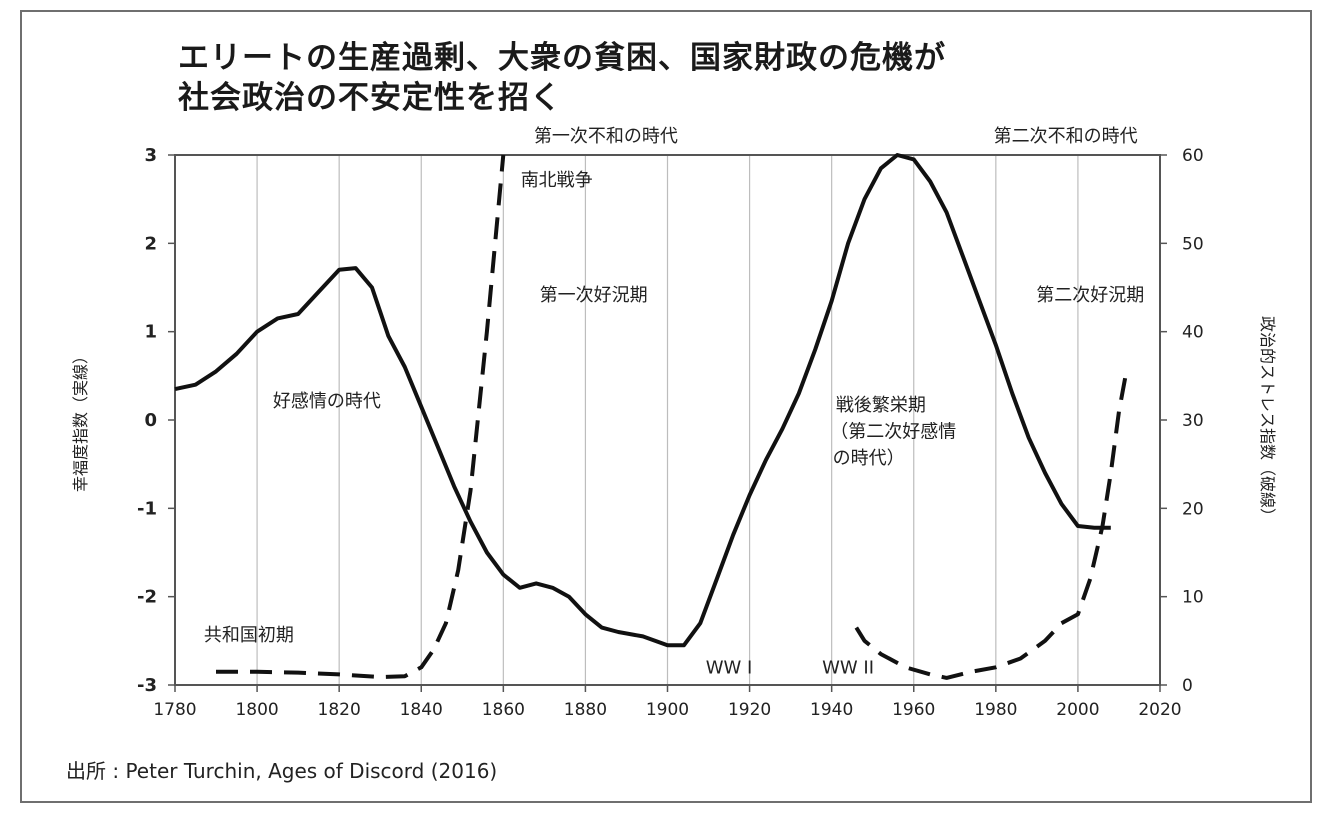  I want to click on x-tick-label: 1960, so click(913, 710).